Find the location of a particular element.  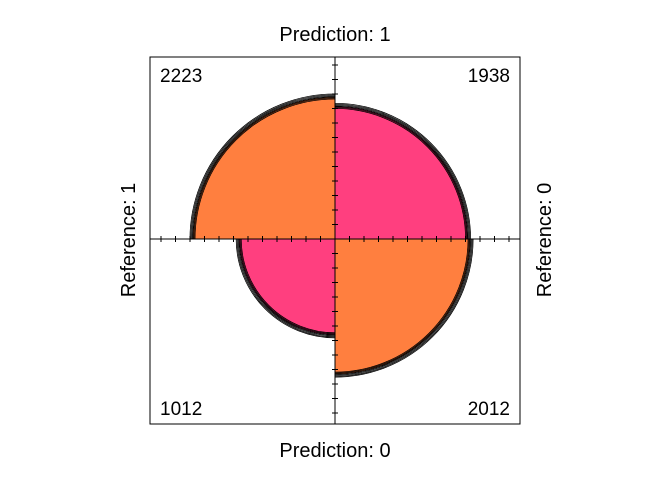

quadrant-sector-bottom-left is located at coordinates (287, 287).